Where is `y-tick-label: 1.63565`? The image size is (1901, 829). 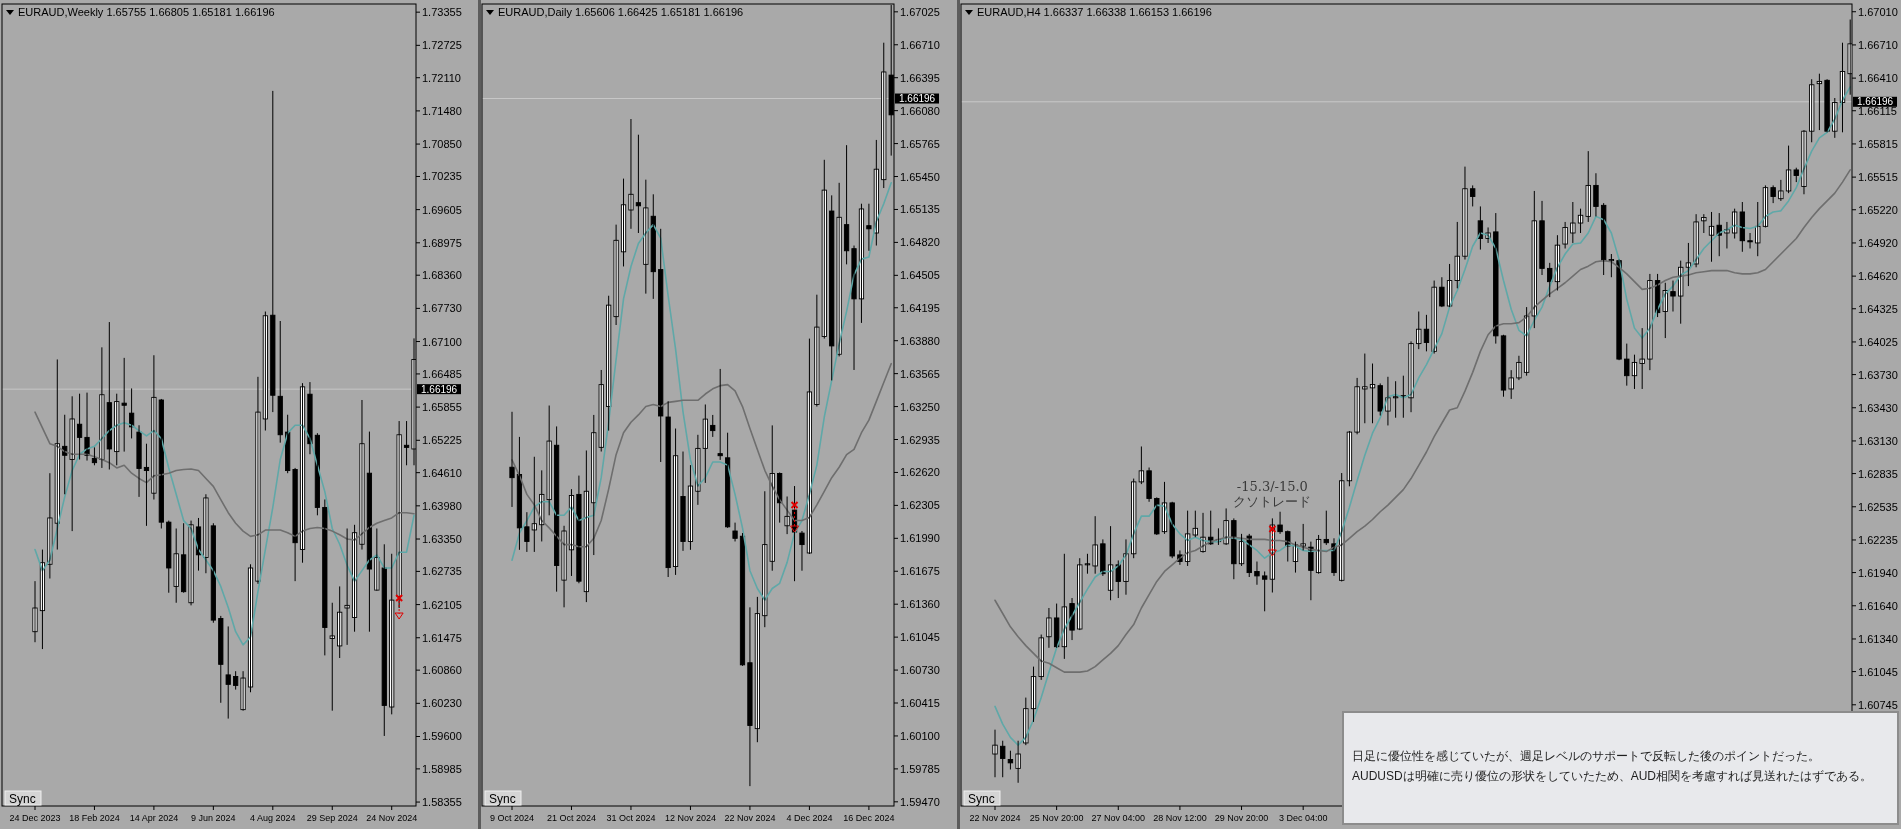 y-tick-label: 1.63565 is located at coordinates (920, 373).